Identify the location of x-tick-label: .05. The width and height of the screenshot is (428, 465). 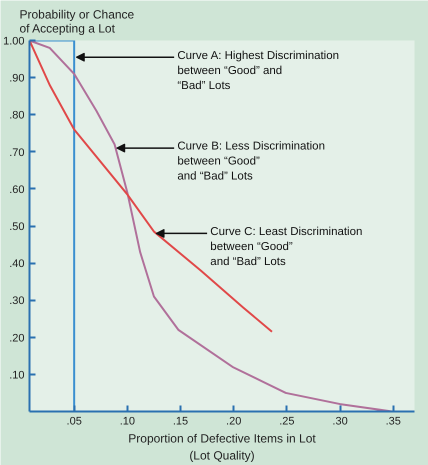
(74, 422).